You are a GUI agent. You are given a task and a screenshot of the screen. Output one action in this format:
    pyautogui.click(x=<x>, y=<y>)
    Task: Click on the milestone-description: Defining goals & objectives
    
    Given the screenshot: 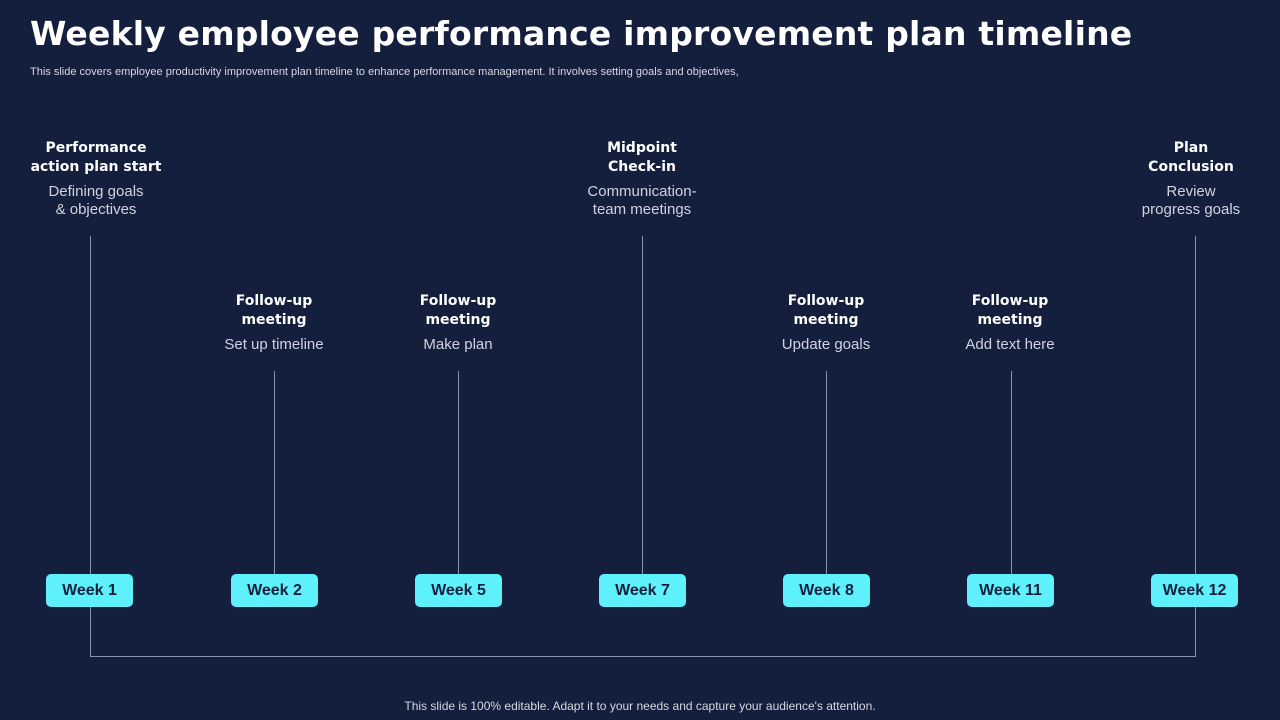 What is the action you would take?
    pyautogui.click(x=96, y=200)
    